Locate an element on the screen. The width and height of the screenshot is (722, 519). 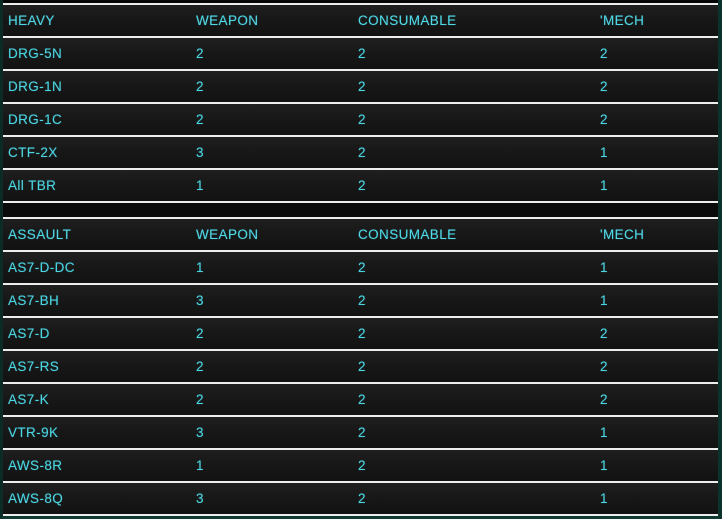
mech-name-cell: AS7-BH is located at coordinates (34, 300).